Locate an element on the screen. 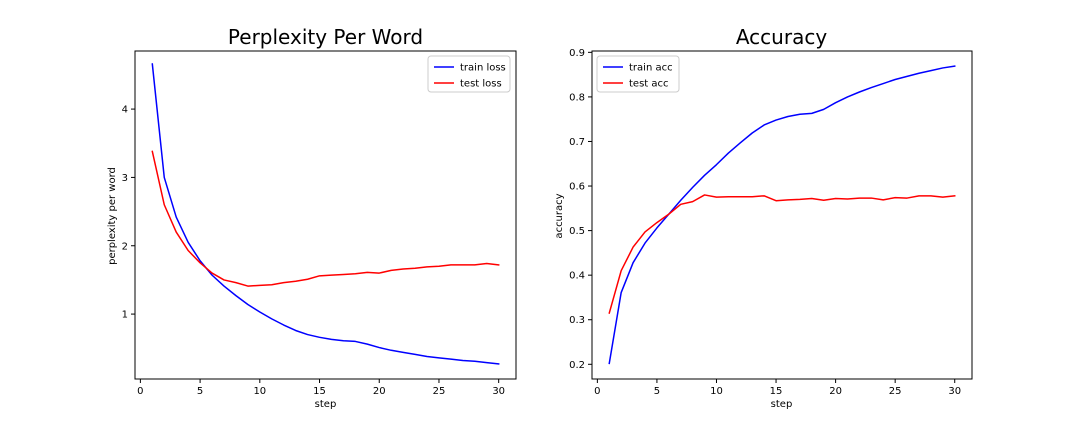 The width and height of the screenshot is (1080, 432). accuracy-chart-title: Accuracy is located at coordinates (781, 37).